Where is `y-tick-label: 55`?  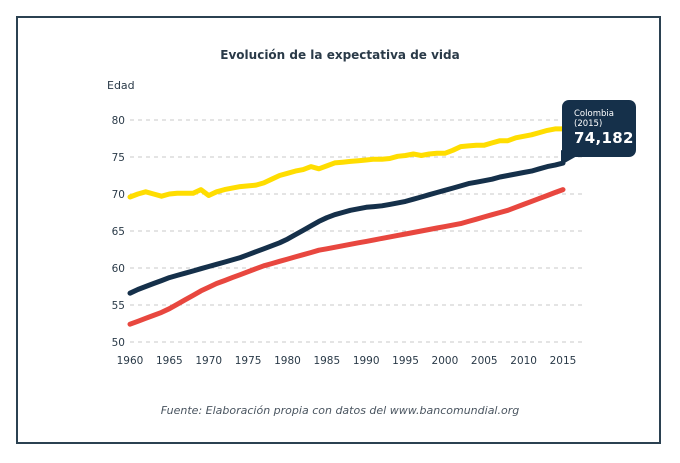
y-tick-label: 55 is located at coordinates (118, 306).